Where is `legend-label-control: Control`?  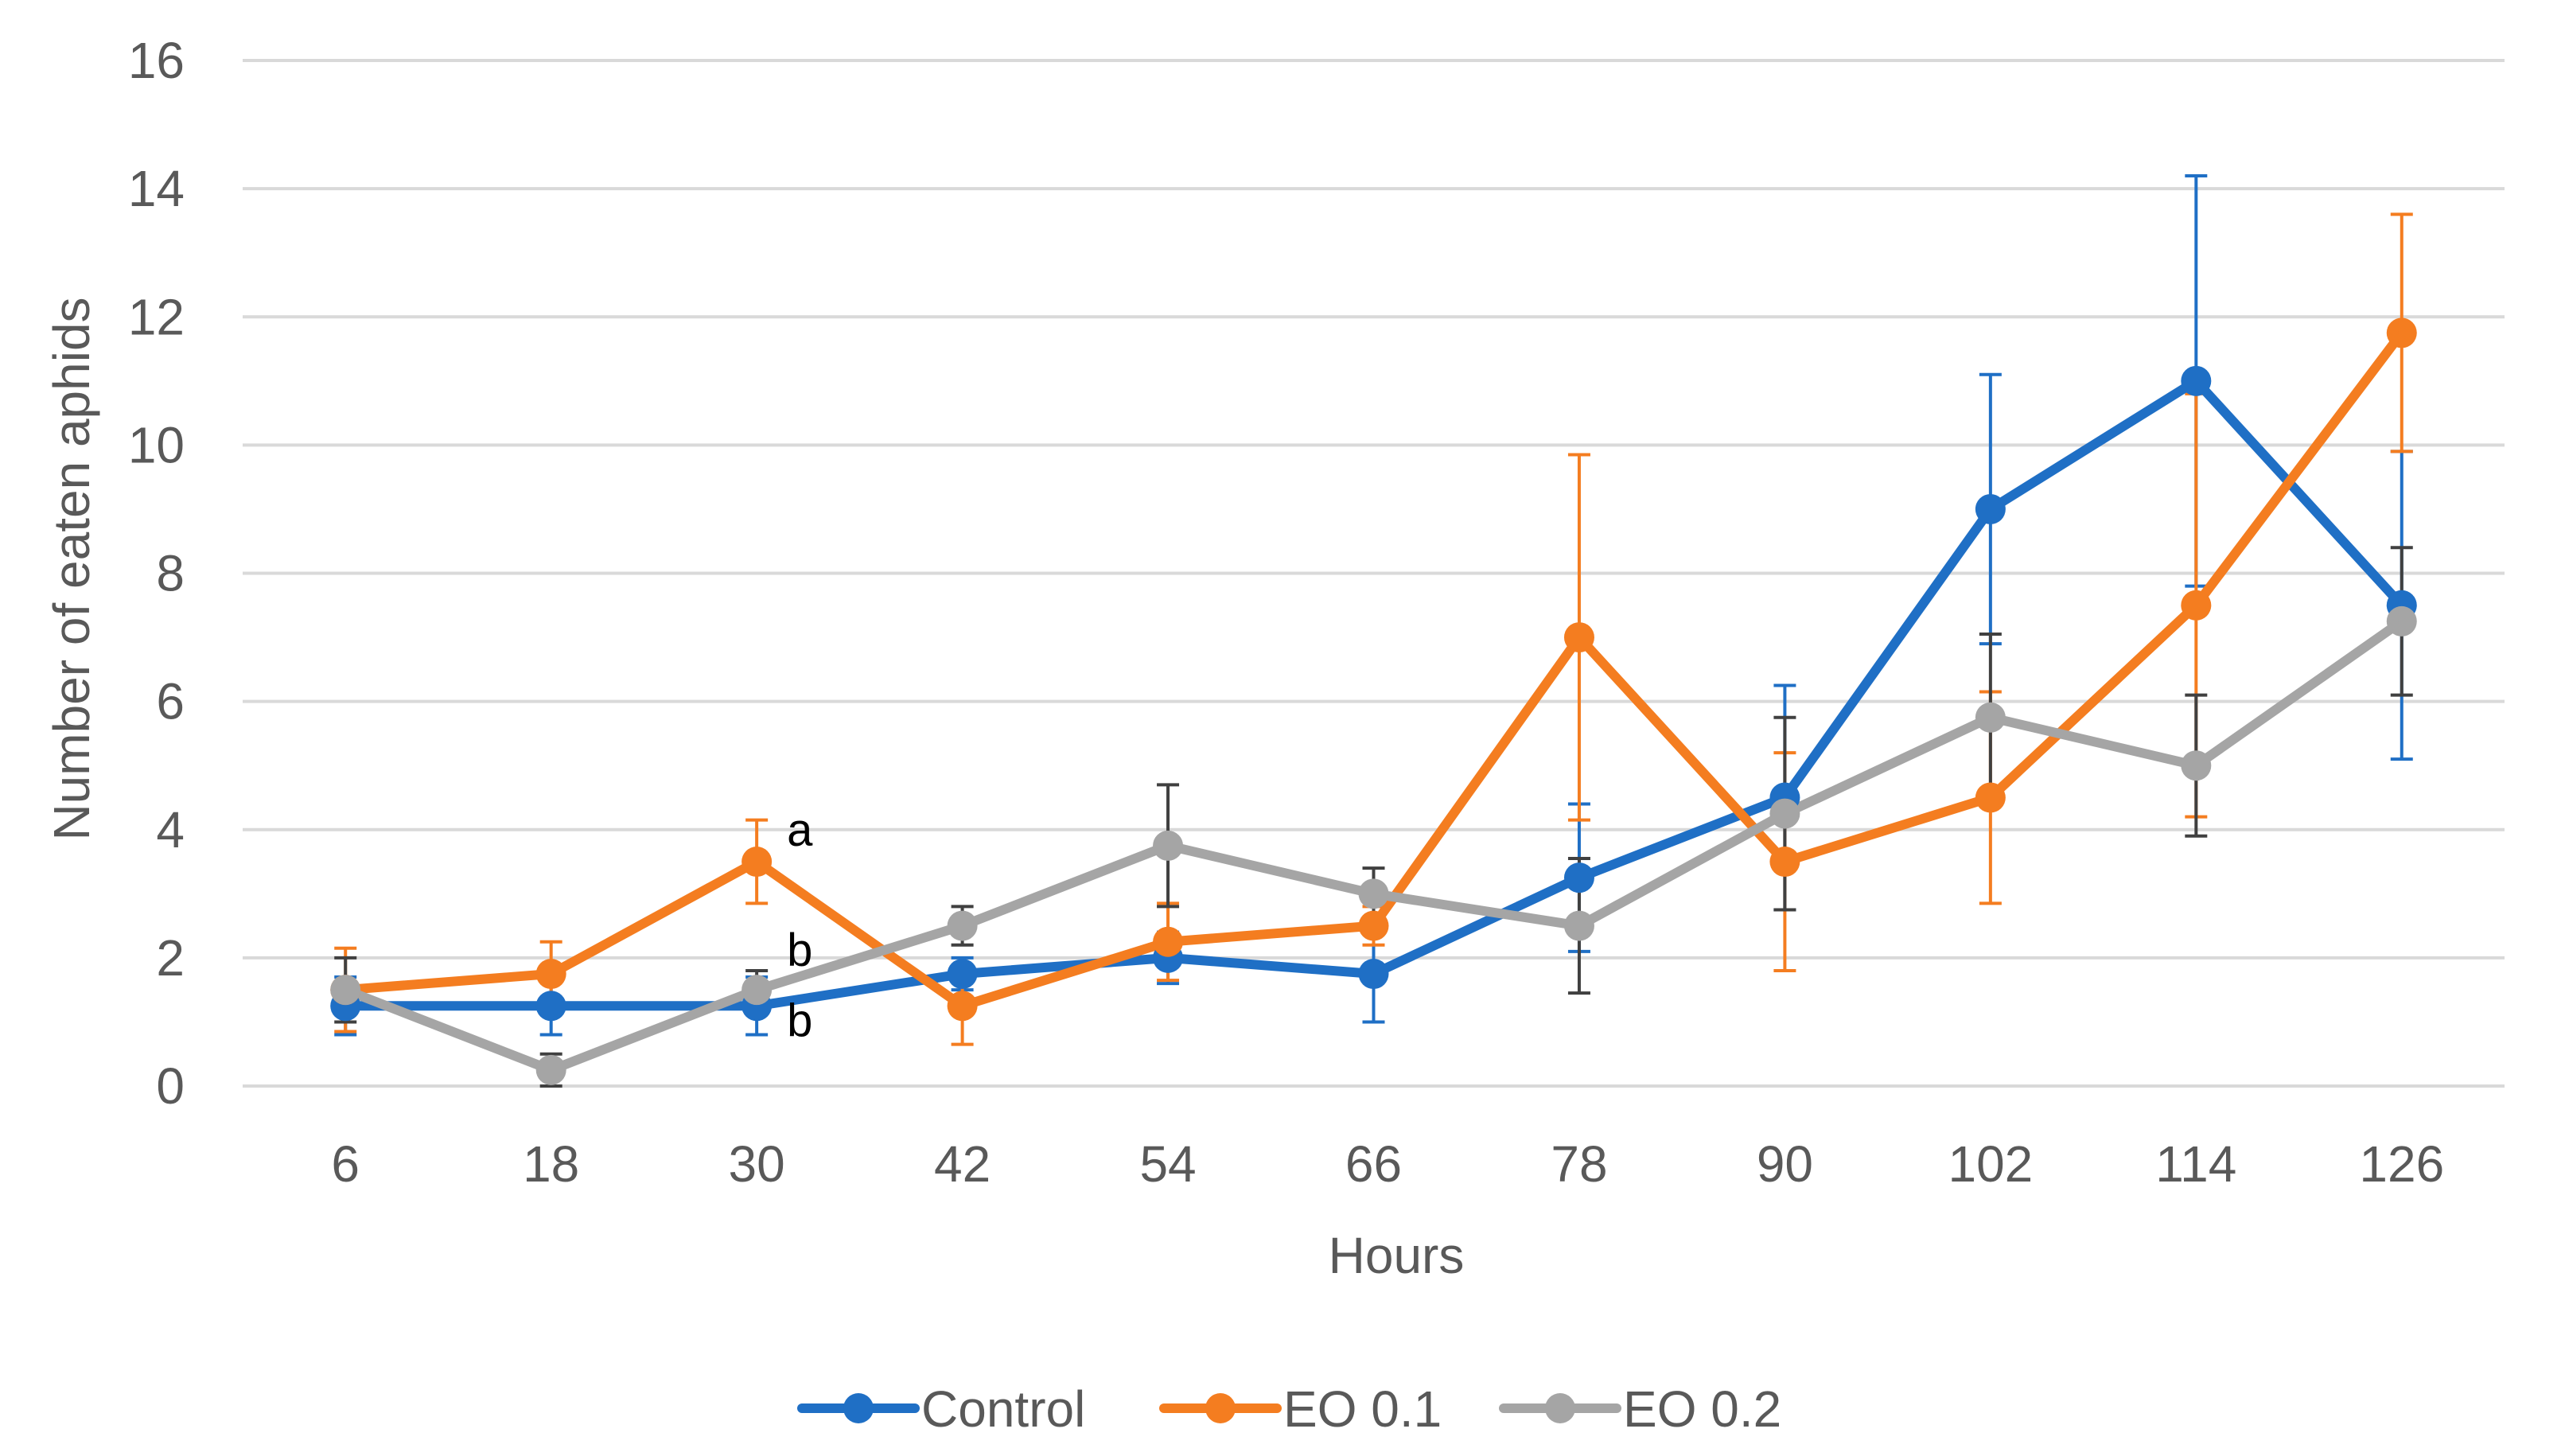 legend-label-control: Control is located at coordinates (1003, 1409).